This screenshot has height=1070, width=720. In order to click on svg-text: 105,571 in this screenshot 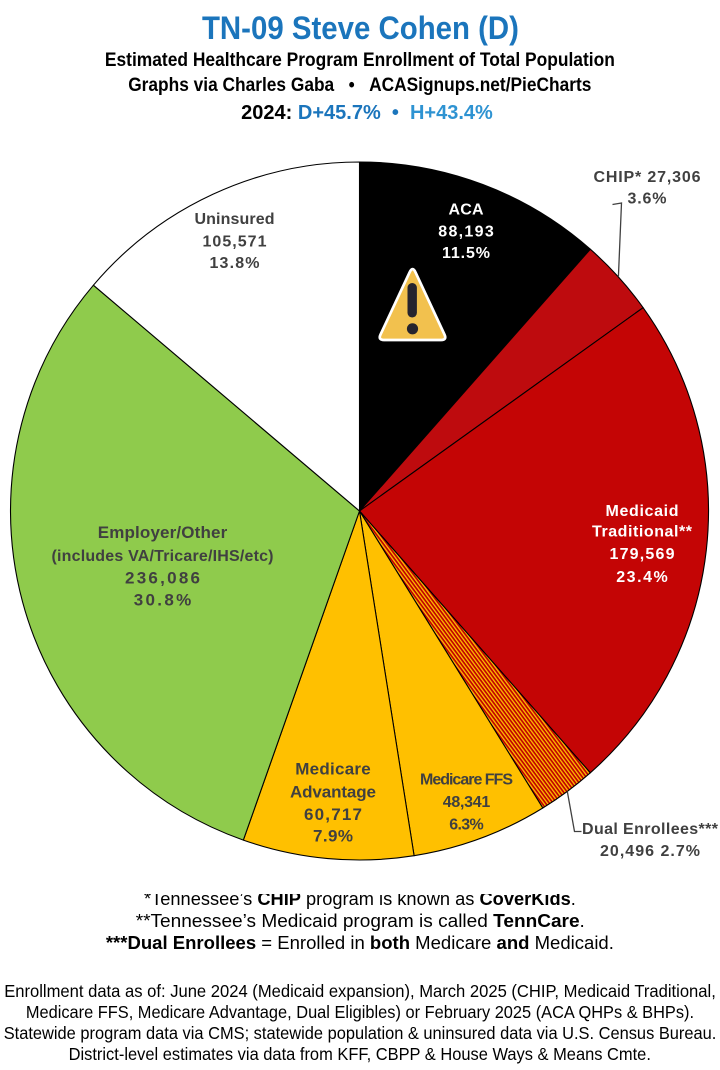, I will do `click(235, 242)`.